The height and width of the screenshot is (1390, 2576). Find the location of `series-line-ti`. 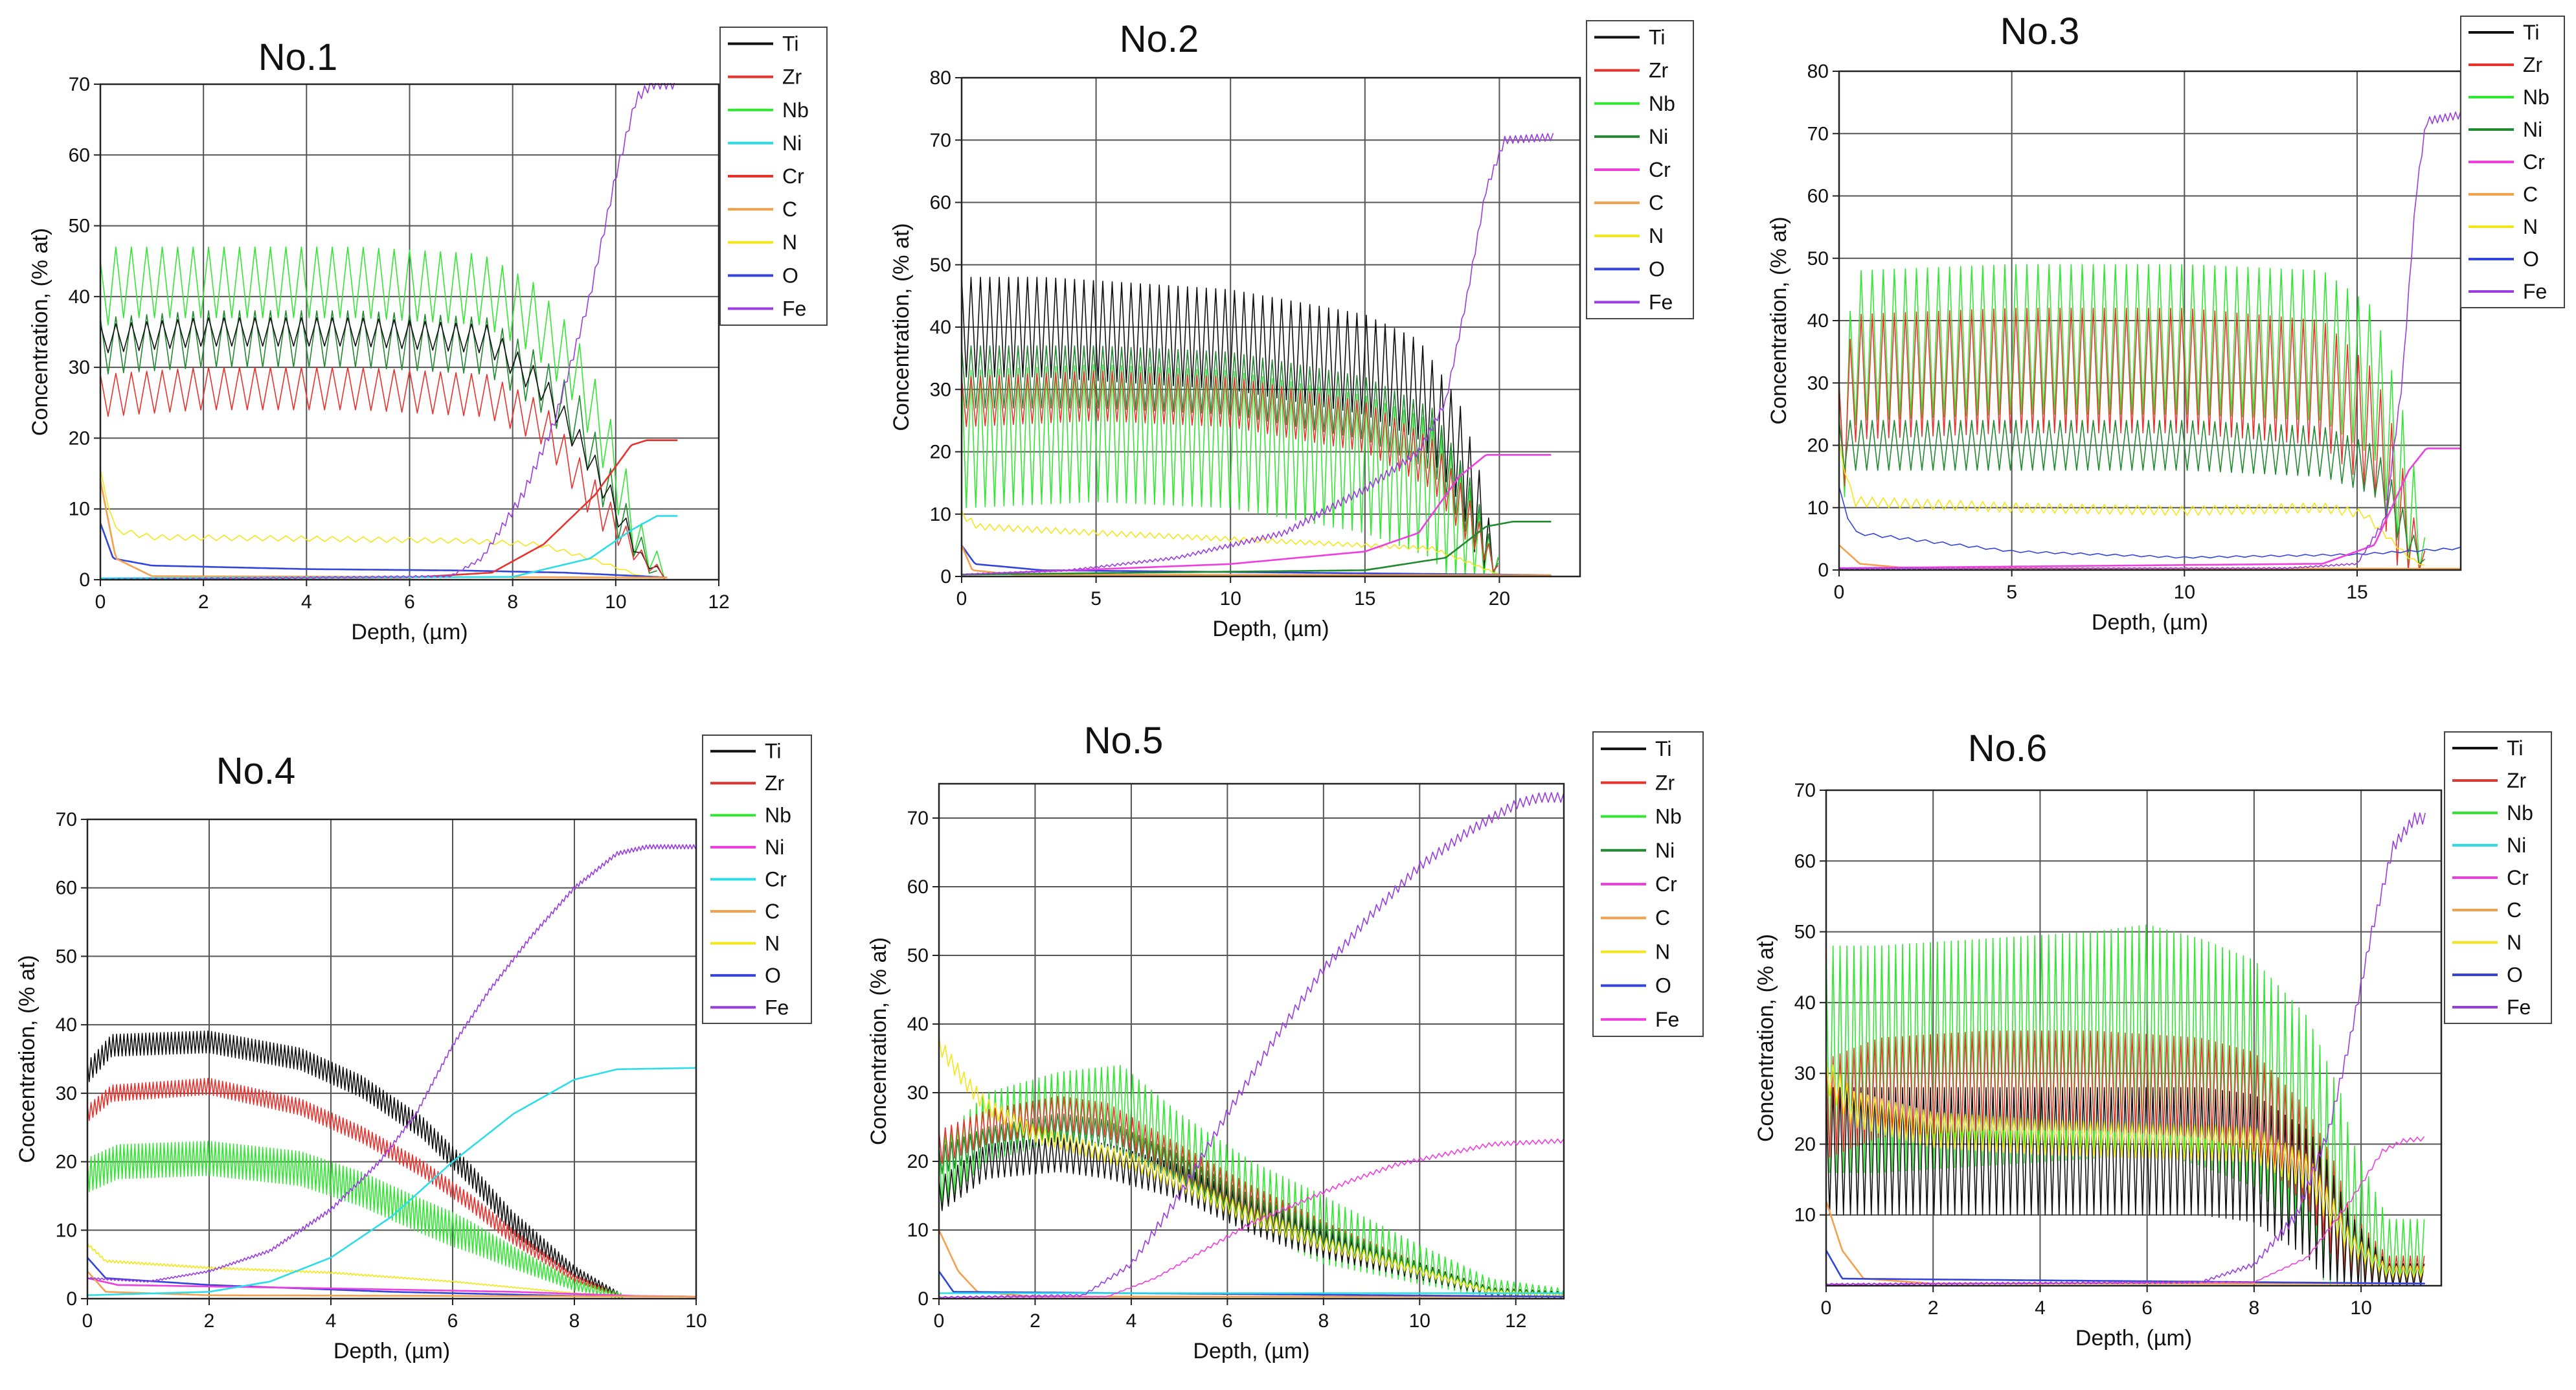

series-line-ti is located at coordinates (355, 1164).